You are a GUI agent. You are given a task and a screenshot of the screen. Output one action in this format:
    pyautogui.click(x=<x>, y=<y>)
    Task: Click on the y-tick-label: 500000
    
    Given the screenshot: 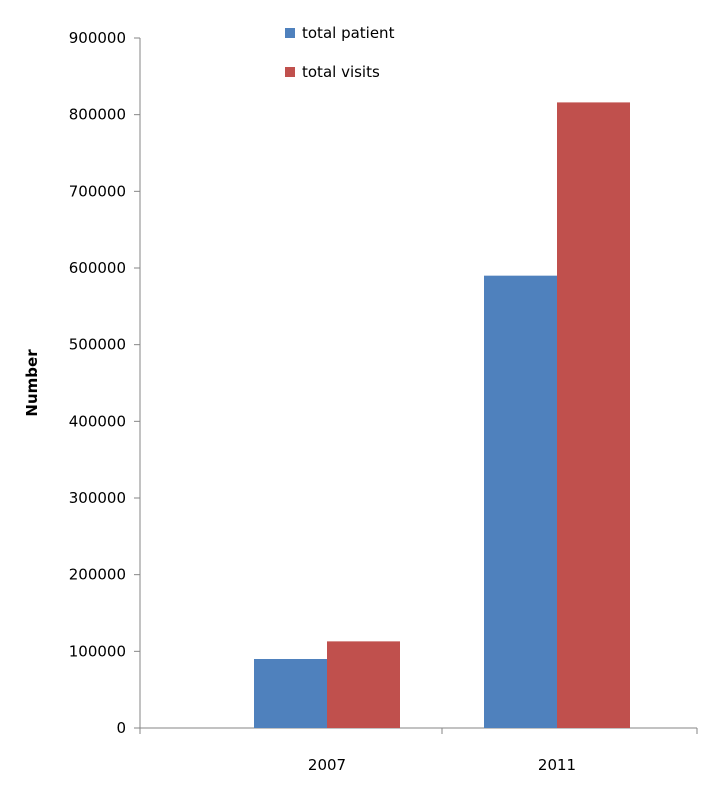 What is the action you would take?
    pyautogui.click(x=97, y=345)
    